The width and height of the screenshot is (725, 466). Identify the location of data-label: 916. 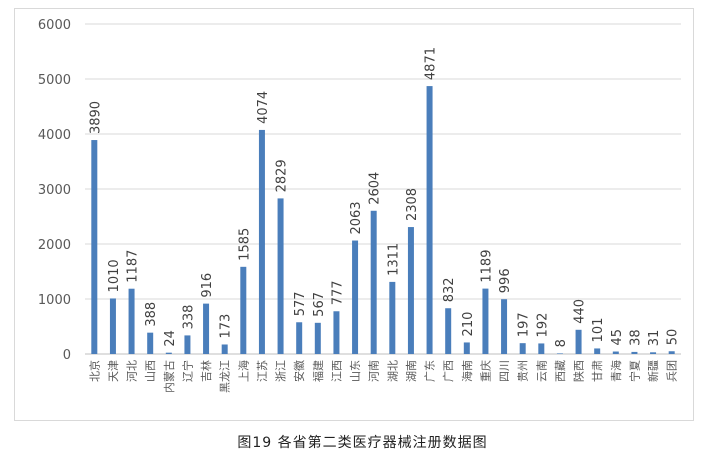
(207, 285).